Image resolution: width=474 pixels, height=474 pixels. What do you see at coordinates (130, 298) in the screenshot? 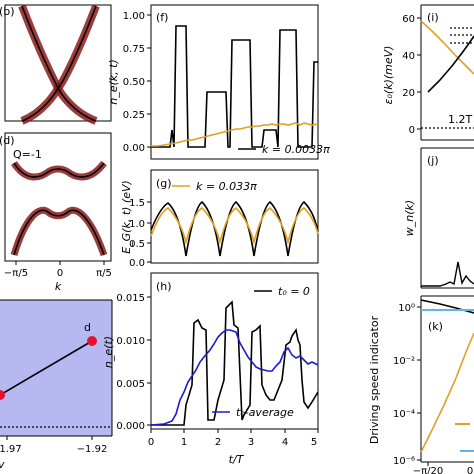
I see `panel-h-ytick-1: 0.015` at bounding box center [130, 298].